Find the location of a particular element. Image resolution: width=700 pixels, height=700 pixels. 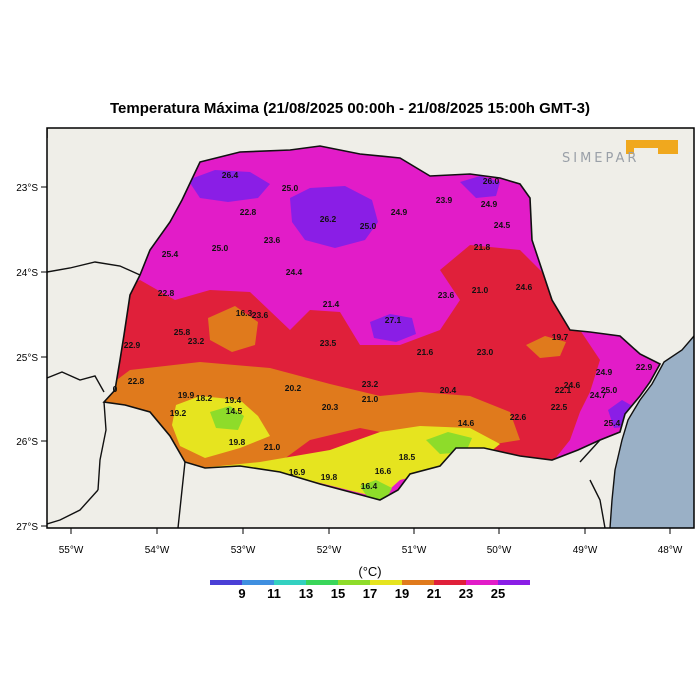

colorbar-label: 11 is located at coordinates (274, 593).